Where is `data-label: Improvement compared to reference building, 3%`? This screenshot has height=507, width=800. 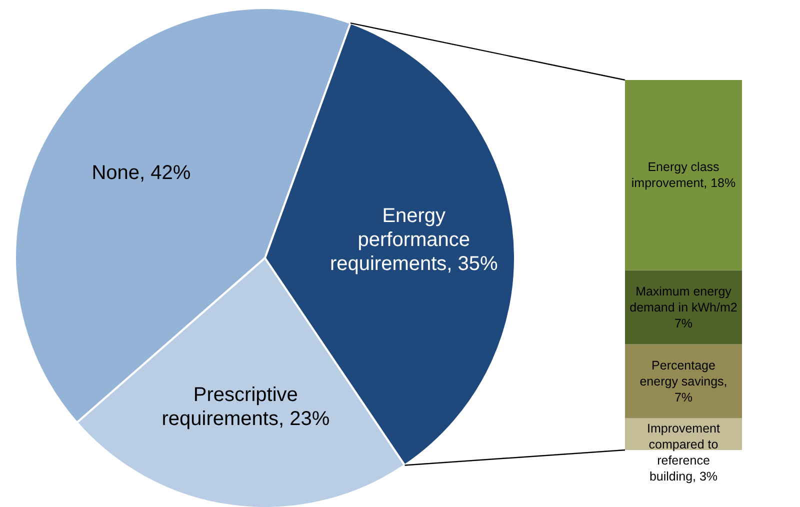 data-label: Improvement compared to reference building, 3% is located at coordinates (683, 452).